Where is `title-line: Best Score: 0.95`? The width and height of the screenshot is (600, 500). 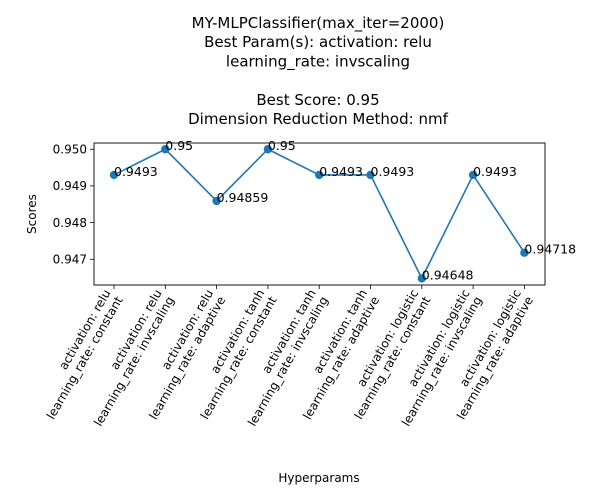 title-line: Best Score: 0.95 is located at coordinates (317, 100).